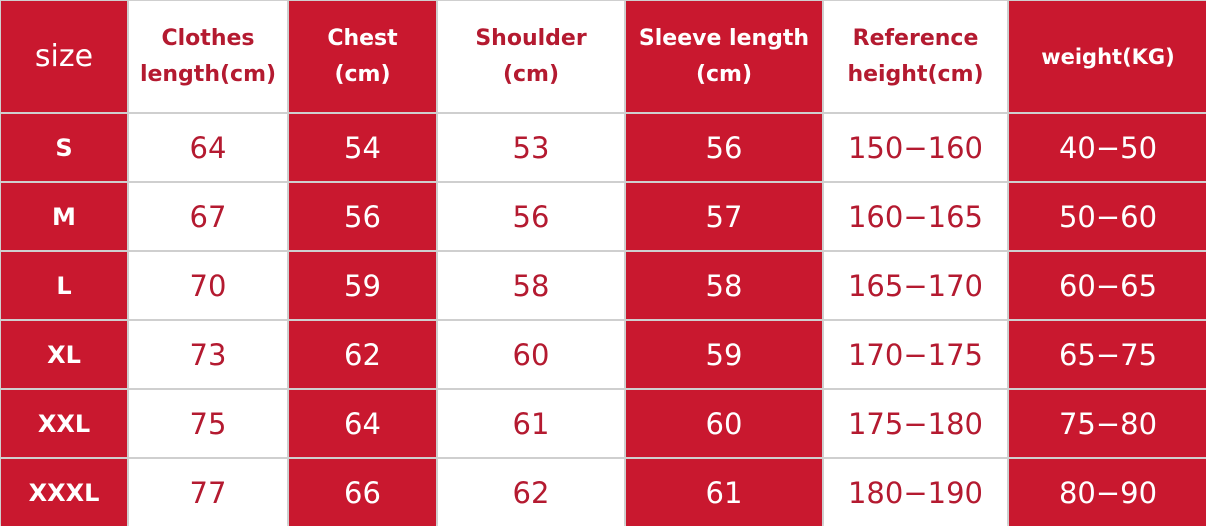 The height and width of the screenshot is (526, 1206). What do you see at coordinates (531, 56) in the screenshot?
I see `header-shoulder: Shoulder (cm)` at bounding box center [531, 56].